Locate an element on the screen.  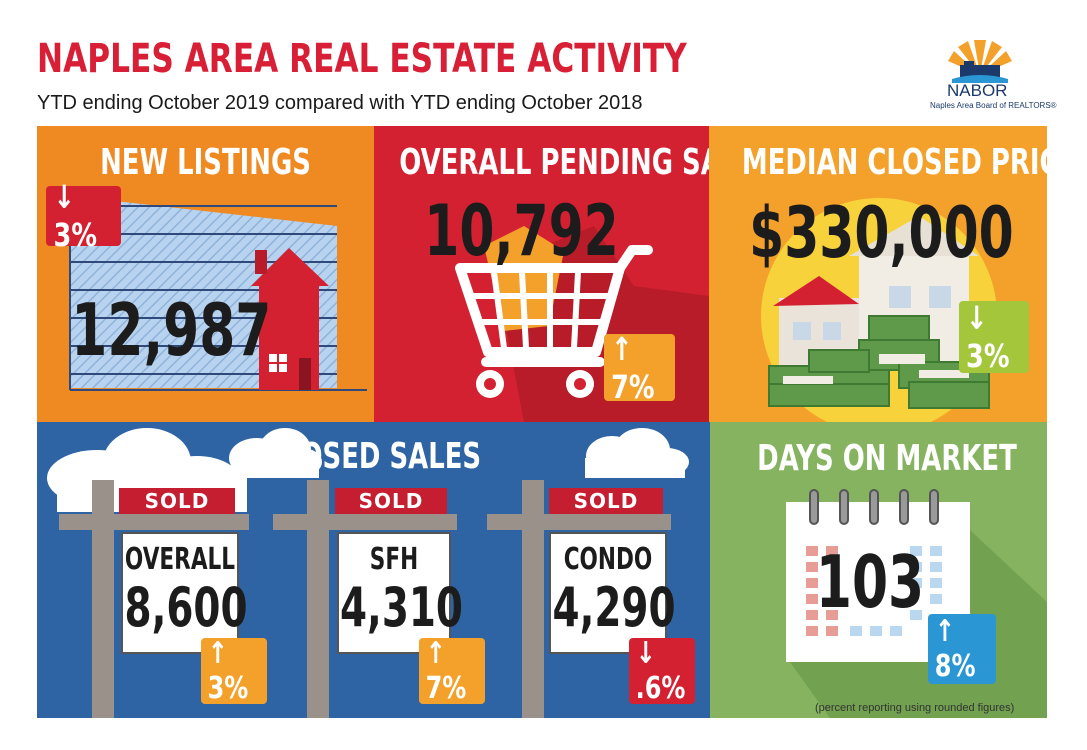
days-on-market-title: DAYS ON MARKET is located at coordinates (887, 458).